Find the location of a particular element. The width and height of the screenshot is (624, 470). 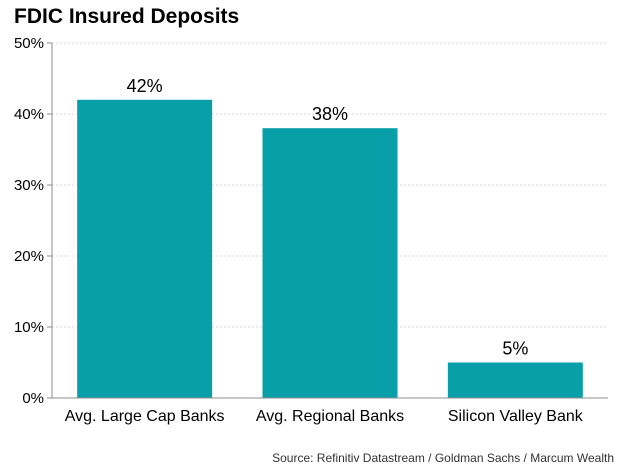

y-tick-label: 50% is located at coordinates (29, 43).